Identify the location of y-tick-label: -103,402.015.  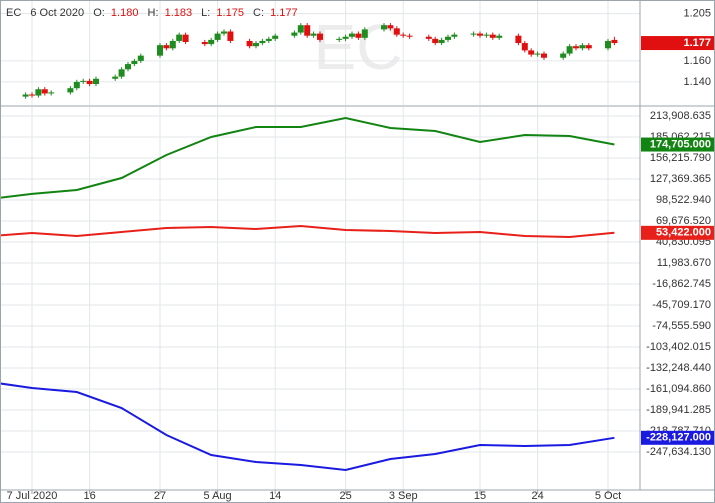
(678, 347).